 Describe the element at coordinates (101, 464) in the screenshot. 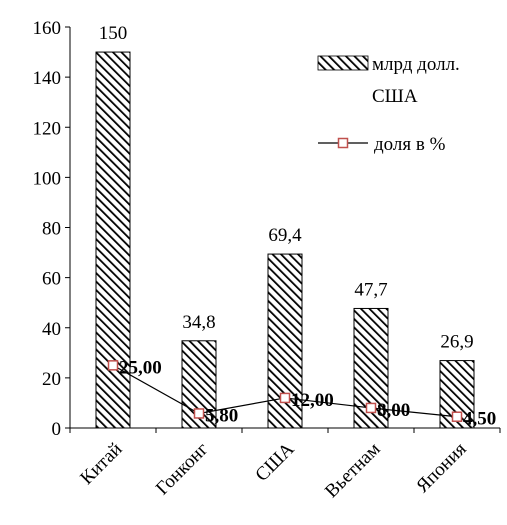

I see `x-tick-label: Китай` at that location.